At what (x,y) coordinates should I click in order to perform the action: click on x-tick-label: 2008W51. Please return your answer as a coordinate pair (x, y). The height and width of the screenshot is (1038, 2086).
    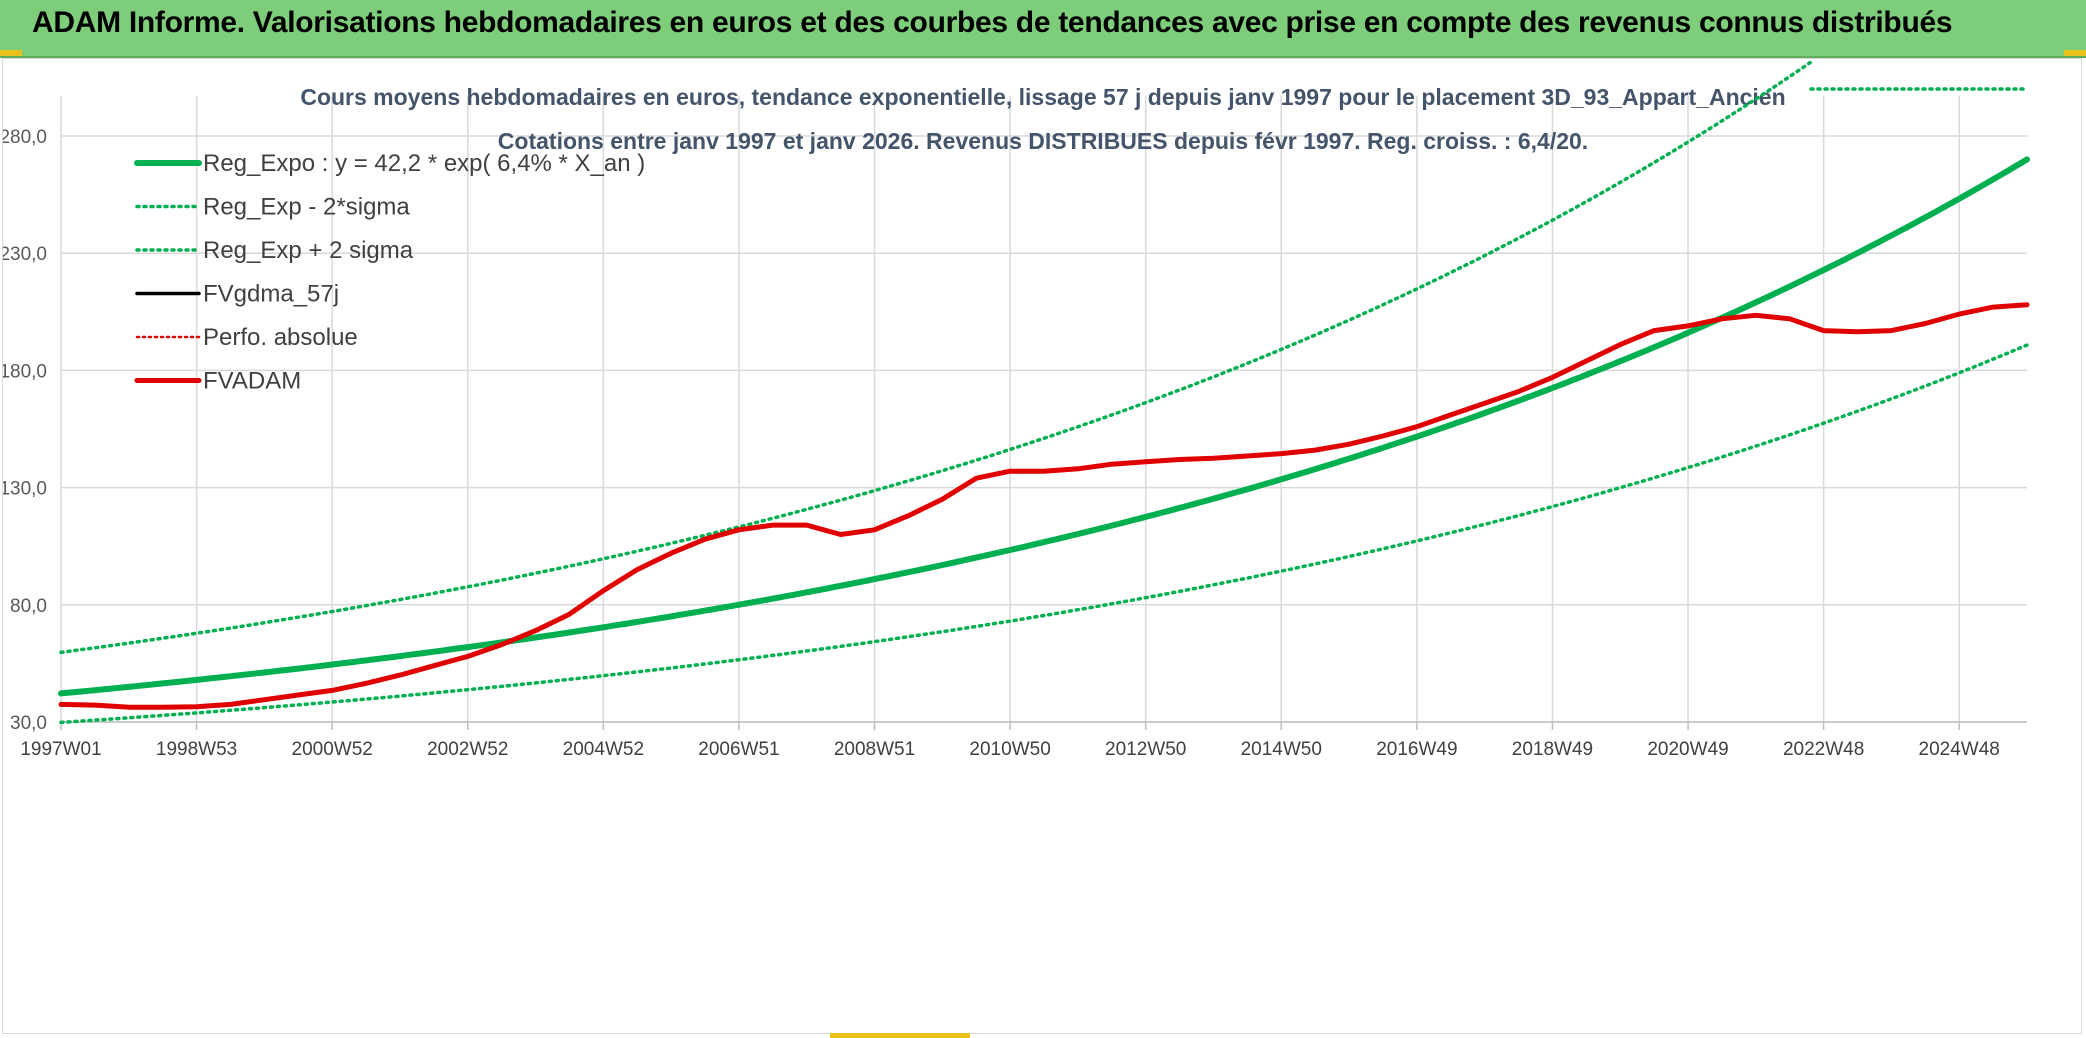
    Looking at the image, I should click on (874, 749).